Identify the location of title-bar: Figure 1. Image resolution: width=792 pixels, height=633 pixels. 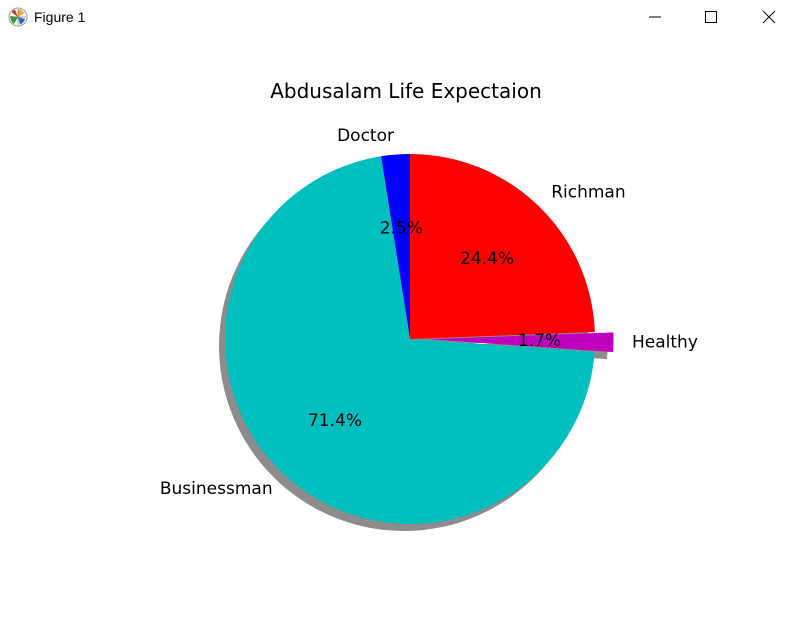
(396, 17).